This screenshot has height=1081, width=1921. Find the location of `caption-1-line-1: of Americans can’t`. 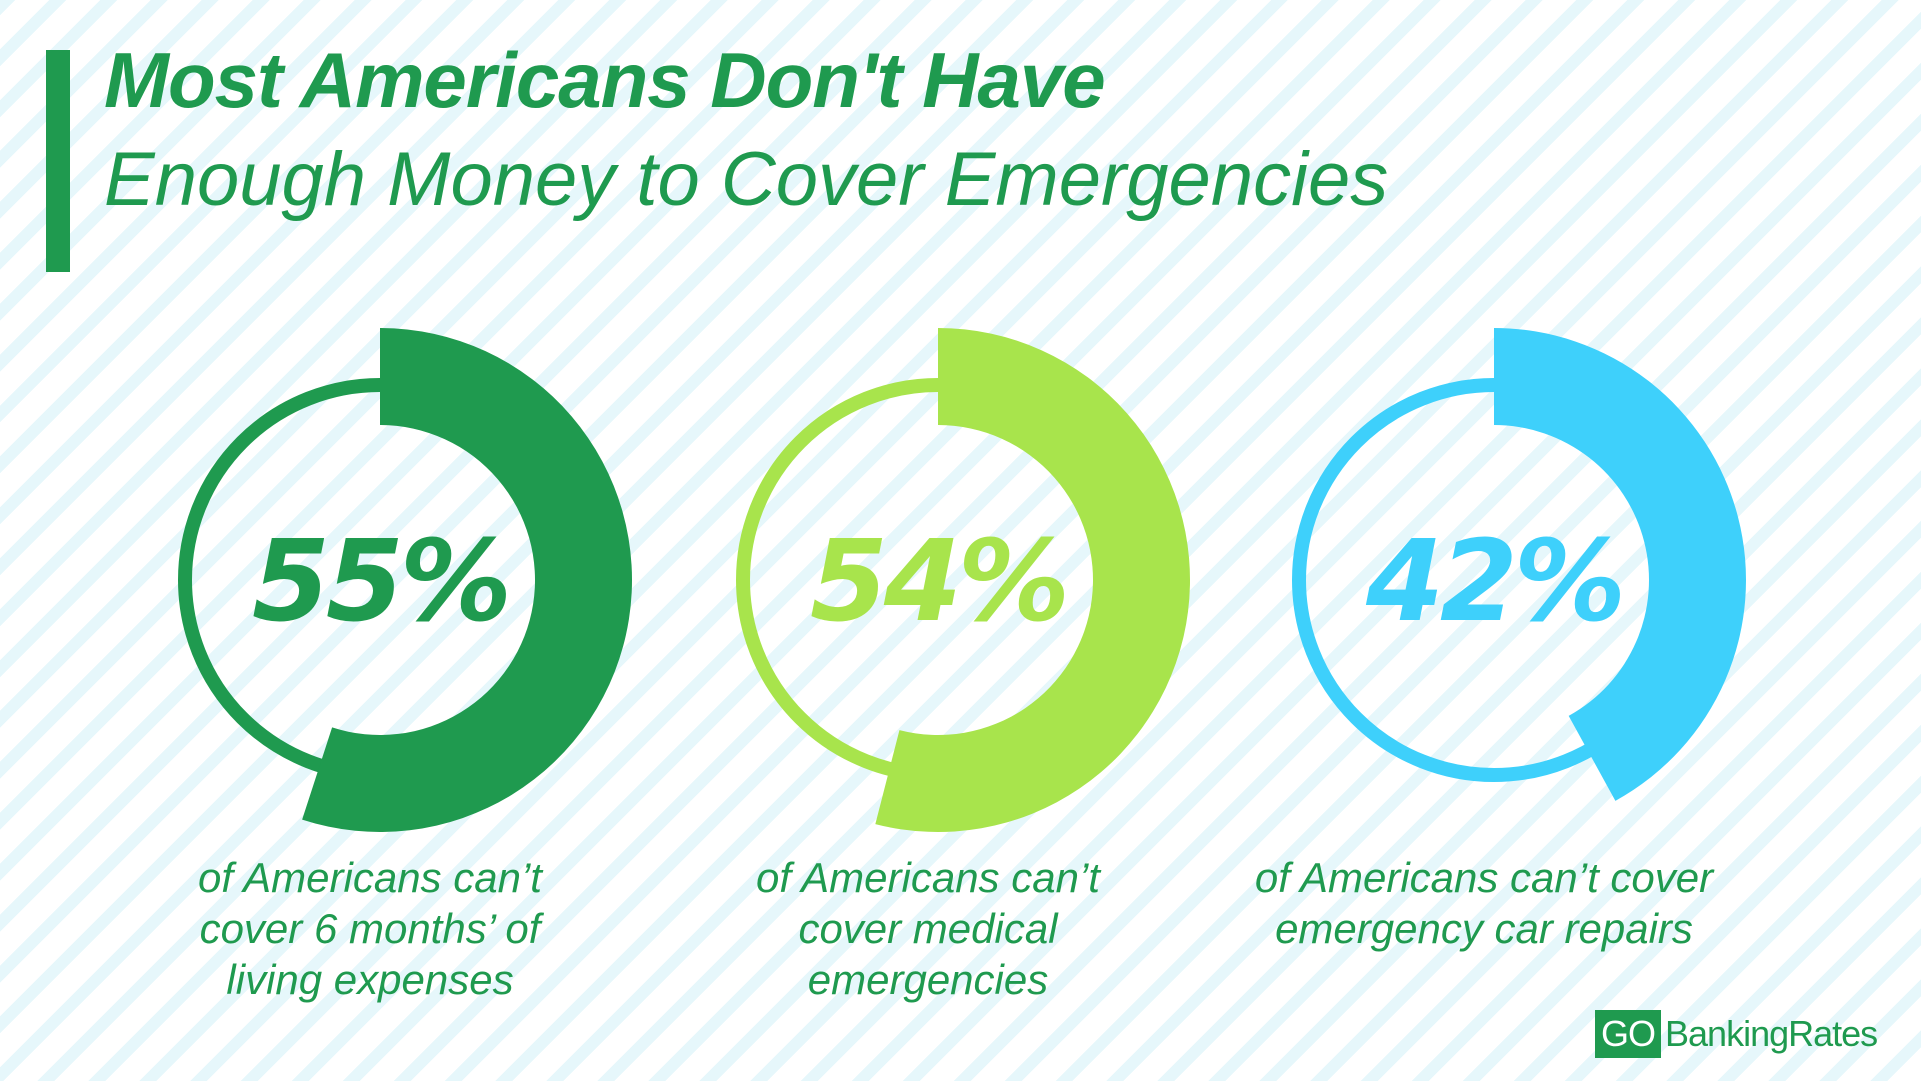

caption-1-line-1: of Americans can’t is located at coordinates (370, 877).